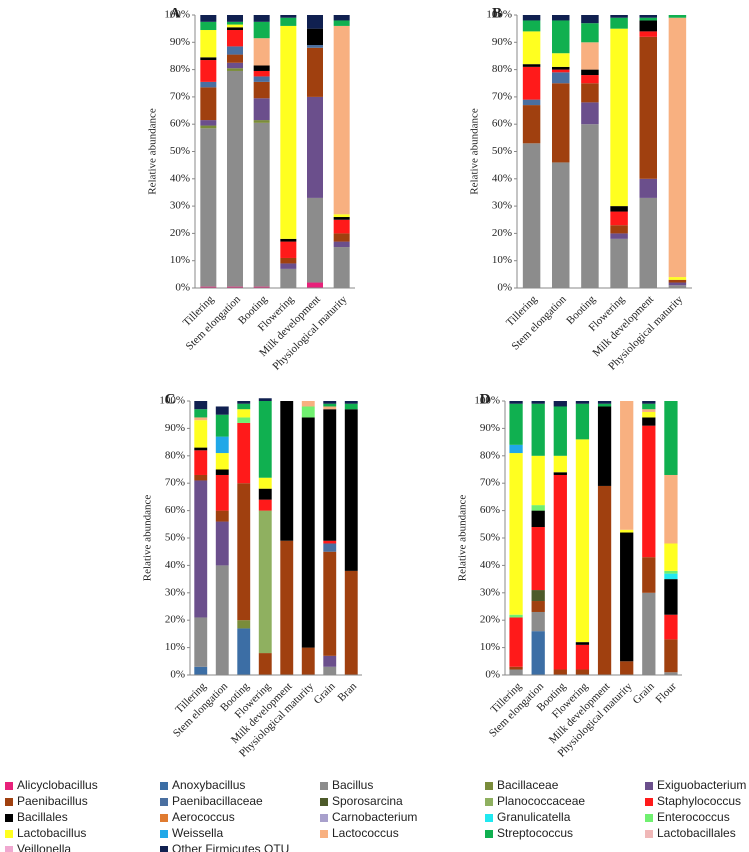  Describe the element at coordinates (699, 801) in the screenshot. I see `legend-label: Staphylococcus` at that location.